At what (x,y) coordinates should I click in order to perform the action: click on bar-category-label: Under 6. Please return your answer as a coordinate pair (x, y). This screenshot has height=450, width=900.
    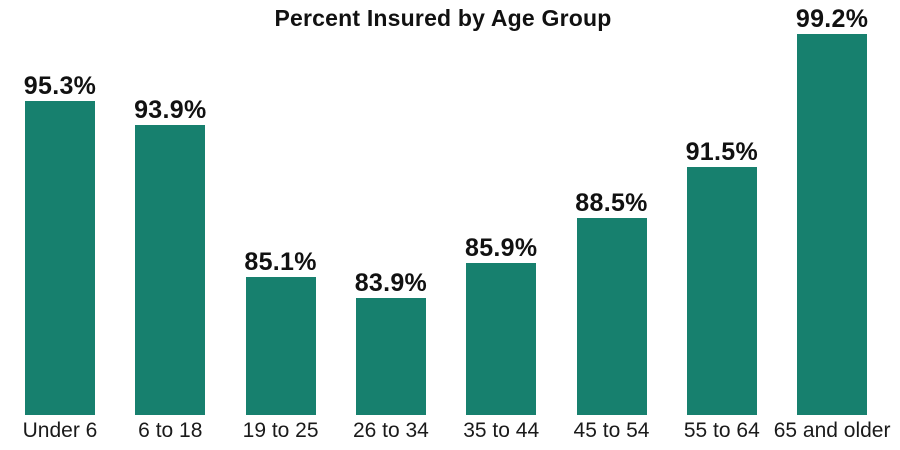
    Looking at the image, I should click on (60, 430).